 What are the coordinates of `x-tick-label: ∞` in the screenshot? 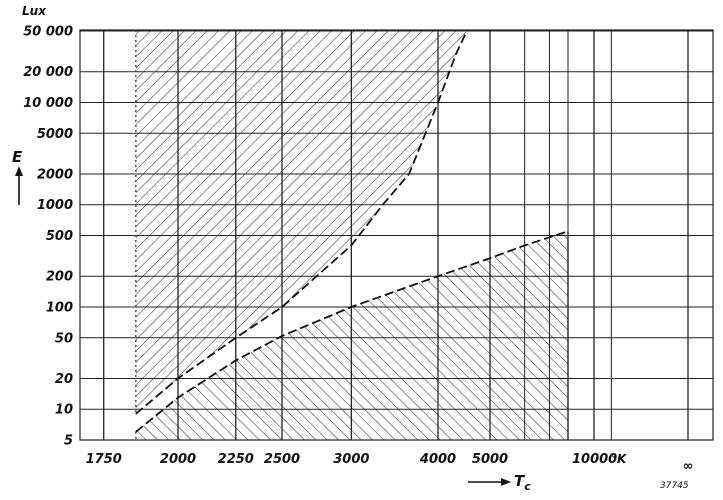 It's located at (688, 466).